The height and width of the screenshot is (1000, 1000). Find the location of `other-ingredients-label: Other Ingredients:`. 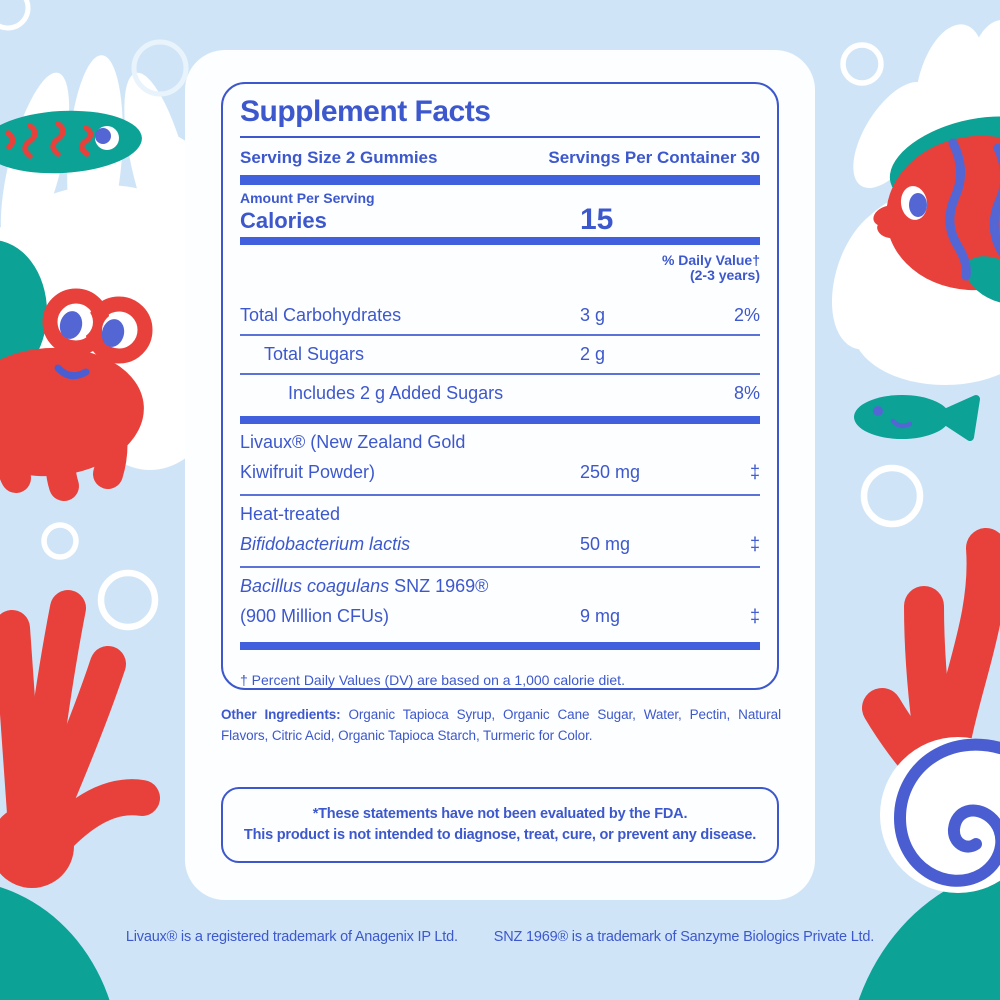

other-ingredients-label: Other Ingredients: is located at coordinates (281, 714).